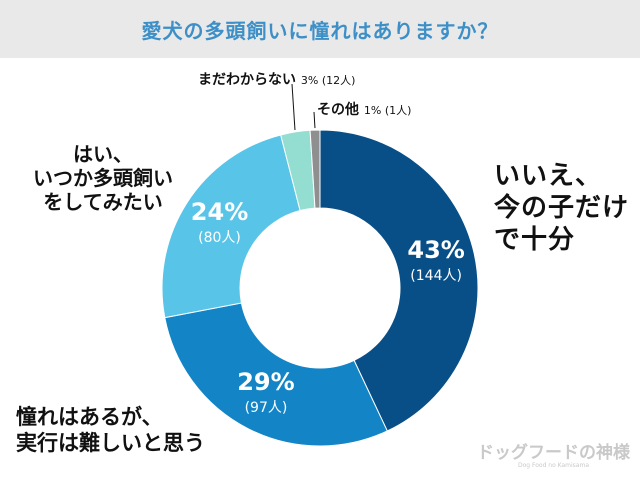 This screenshot has height=480, width=640. I want to click on label-other-pct: 1% (1人), so click(387, 110).